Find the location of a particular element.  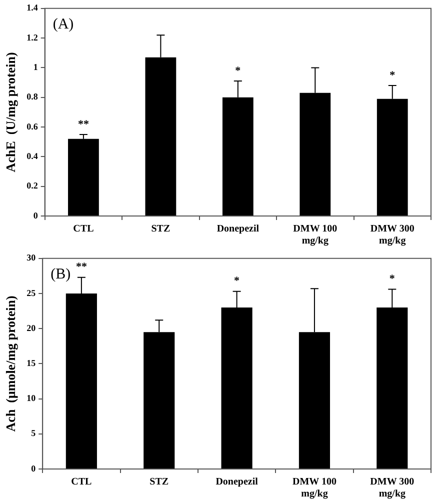

y-tick-label: 0.4 is located at coordinates (32, 156).